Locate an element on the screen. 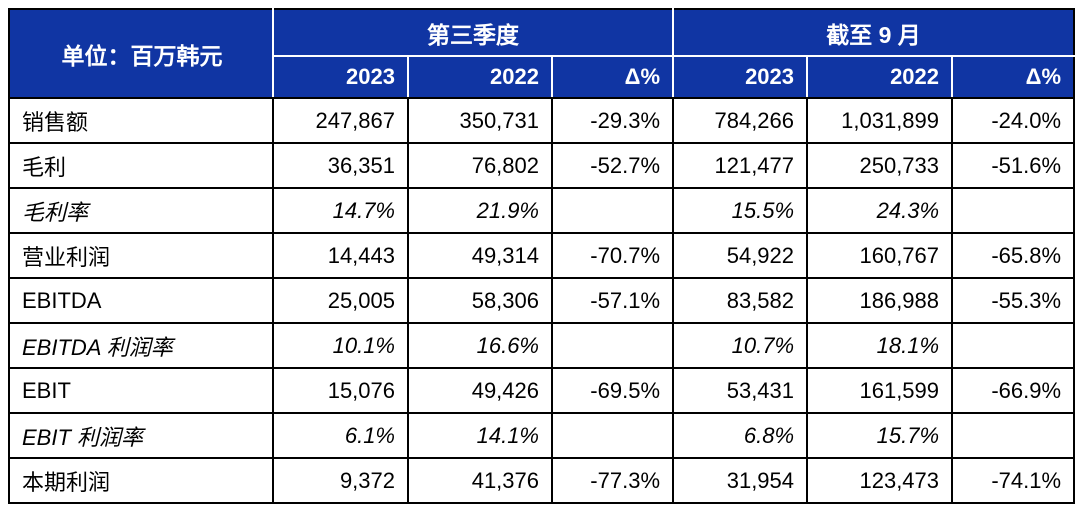 This screenshot has height=507, width=1081. value-cell: 10.7% is located at coordinates (740, 345).